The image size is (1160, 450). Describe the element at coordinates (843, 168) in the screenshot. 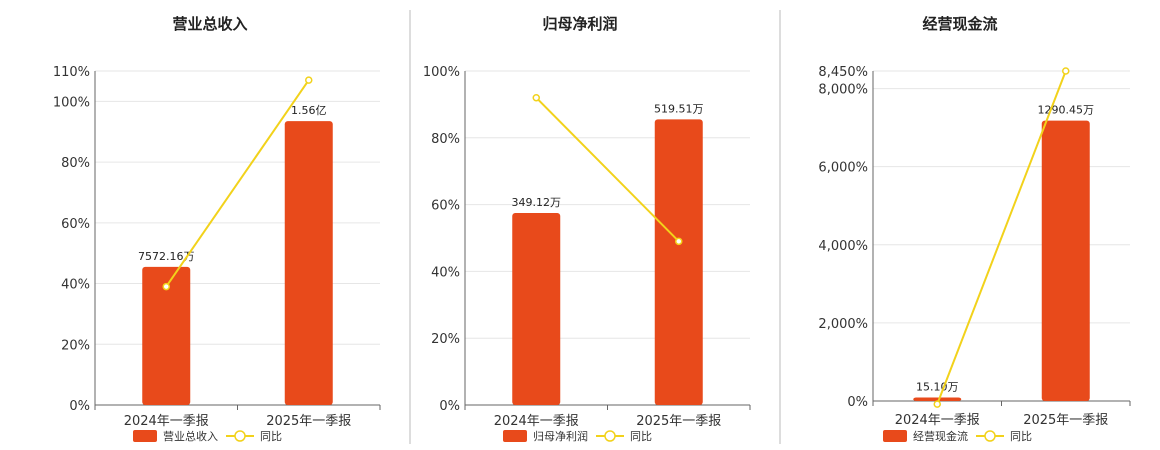

I see `y-tick-label: 6,000%` at that location.